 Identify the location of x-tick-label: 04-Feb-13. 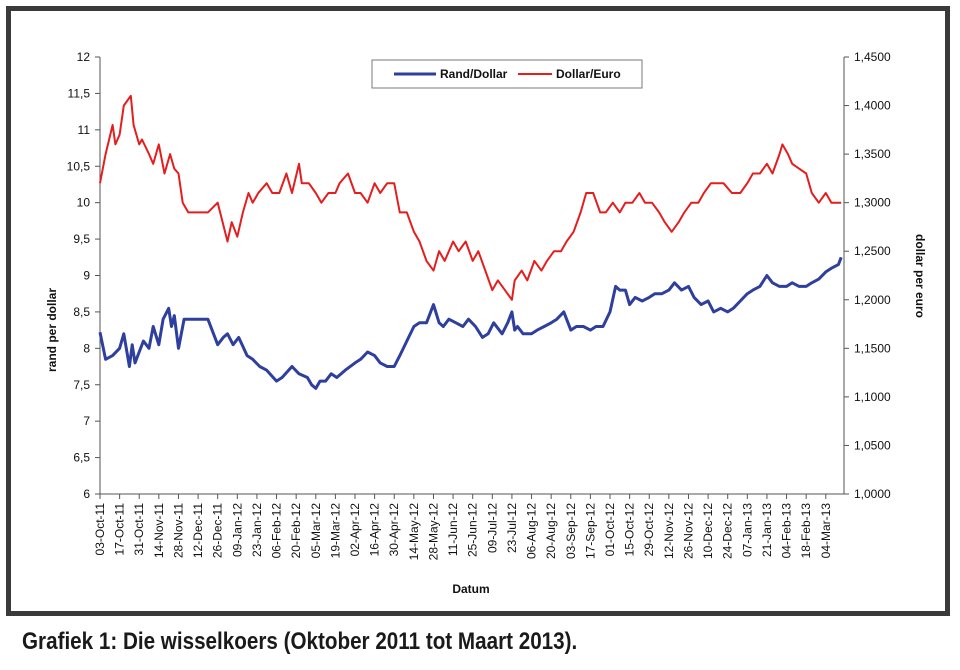
(787, 531).